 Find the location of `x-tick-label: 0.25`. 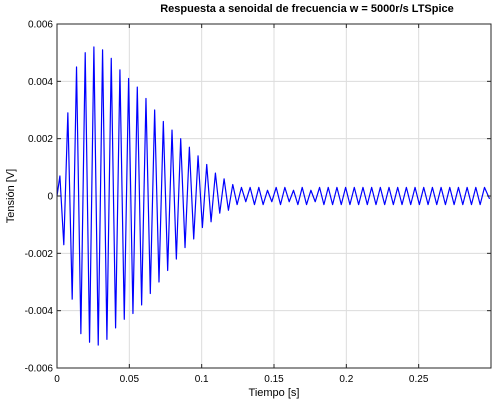

x-tick-label: 0.25 is located at coordinates (419, 379).